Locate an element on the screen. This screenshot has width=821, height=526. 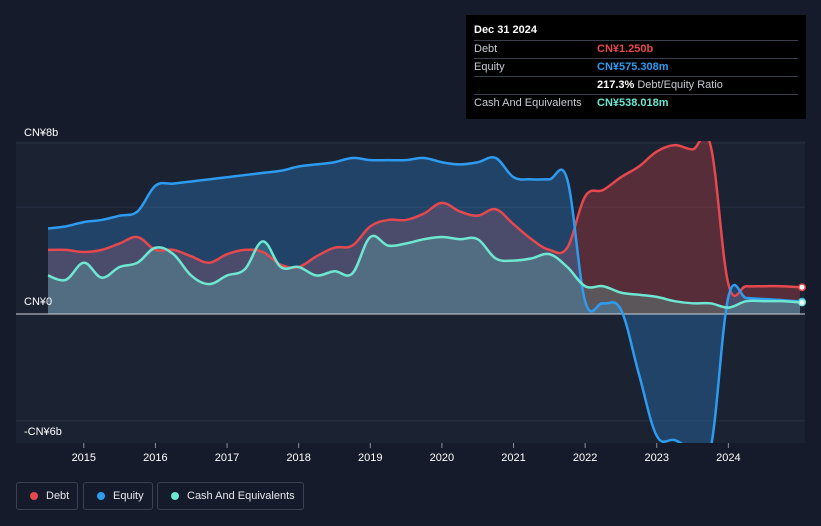
x-tick-label: 2024 is located at coordinates (728, 458).